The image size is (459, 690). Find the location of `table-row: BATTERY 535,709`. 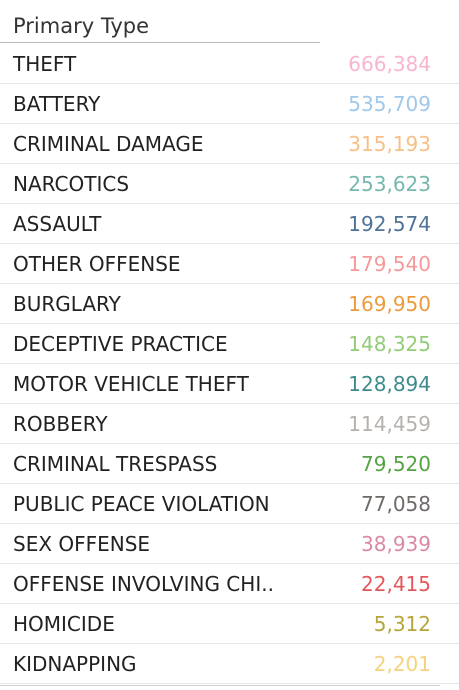

table-row: BATTERY 535,709 is located at coordinates (229, 104).